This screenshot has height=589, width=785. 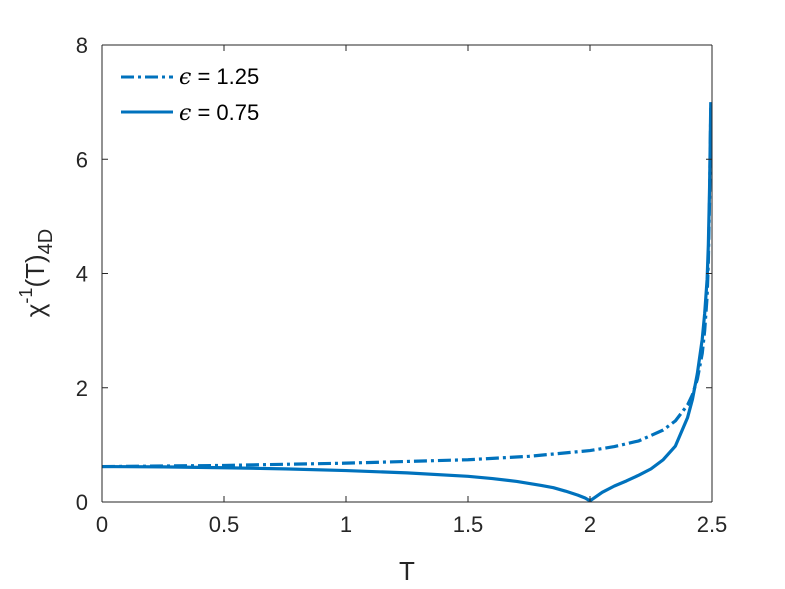 What do you see at coordinates (82, 45) in the screenshot?
I see `y-tick-label: 8` at bounding box center [82, 45].